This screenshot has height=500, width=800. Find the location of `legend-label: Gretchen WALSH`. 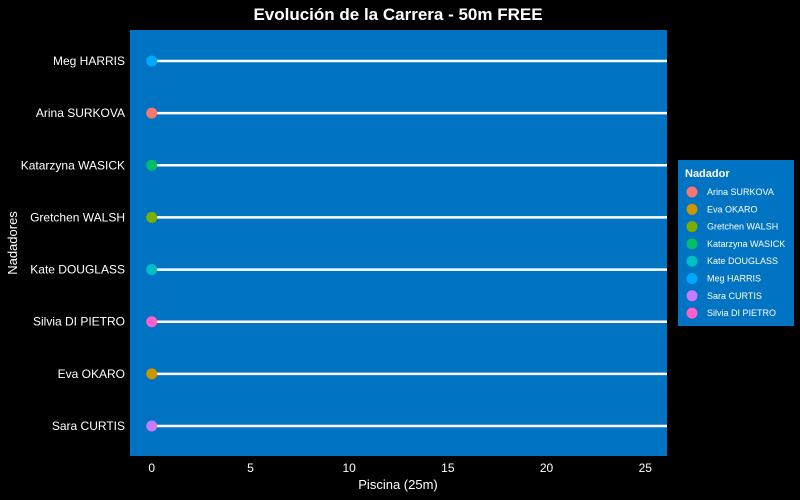

legend-label: Gretchen WALSH is located at coordinates (742, 227).